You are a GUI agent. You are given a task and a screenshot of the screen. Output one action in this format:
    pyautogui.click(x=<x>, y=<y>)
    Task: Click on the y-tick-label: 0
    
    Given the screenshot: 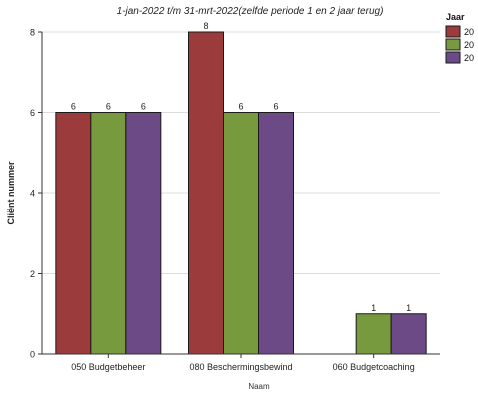 What is the action you would take?
    pyautogui.click(x=32, y=355)
    